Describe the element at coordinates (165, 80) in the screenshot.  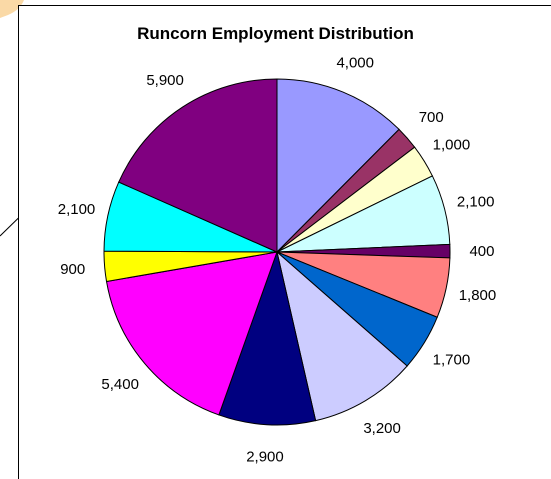
I see `slice-value-label: 5,900` at that location.